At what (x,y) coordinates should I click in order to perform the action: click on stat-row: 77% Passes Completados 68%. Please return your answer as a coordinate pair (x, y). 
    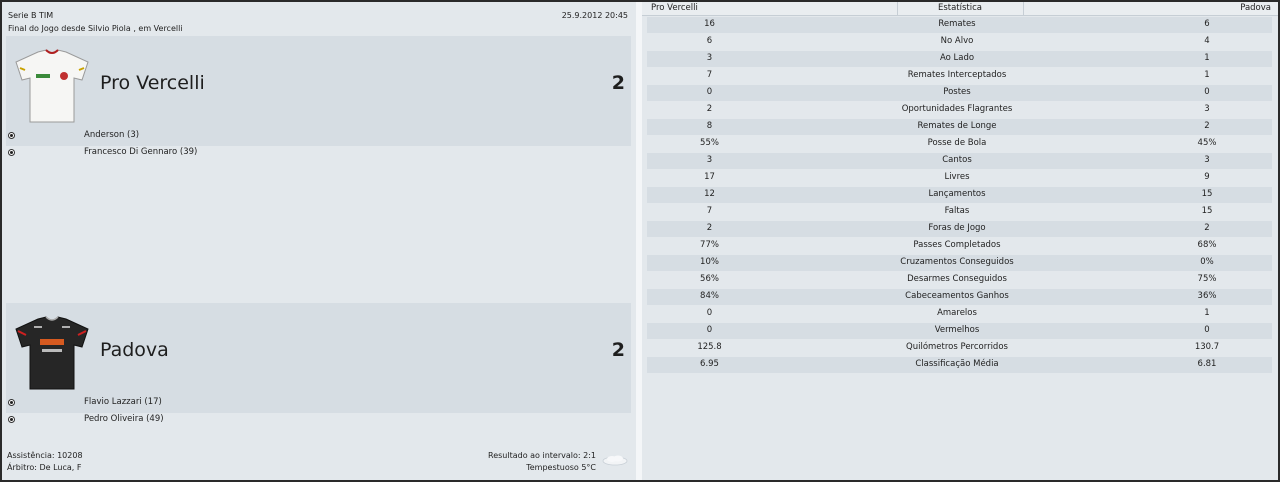
    Looking at the image, I should click on (959, 246).